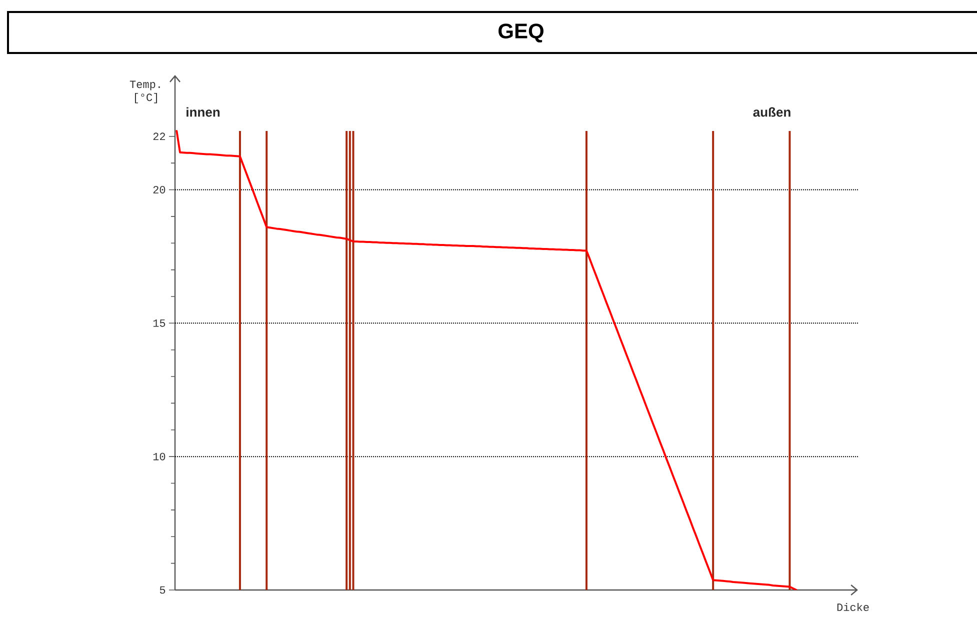  Describe the element at coordinates (145, 92) in the screenshot. I see `y-axis-title: Temp. [°C]` at that location.